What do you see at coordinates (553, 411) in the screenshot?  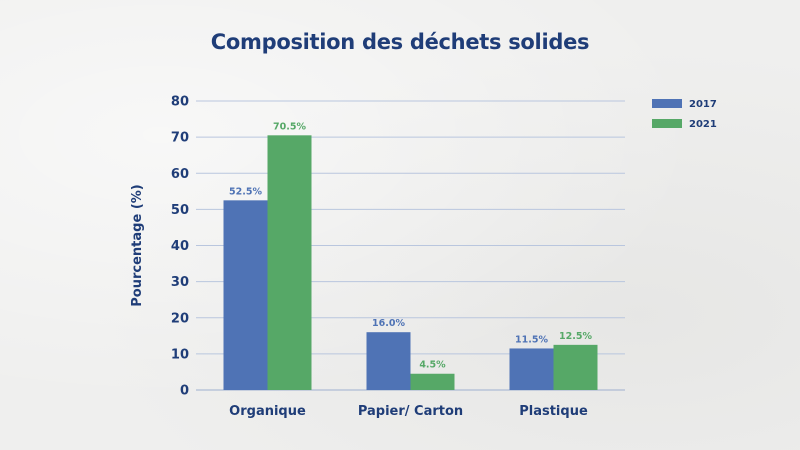 I see `x-tick-label: Plastique` at bounding box center [553, 411].